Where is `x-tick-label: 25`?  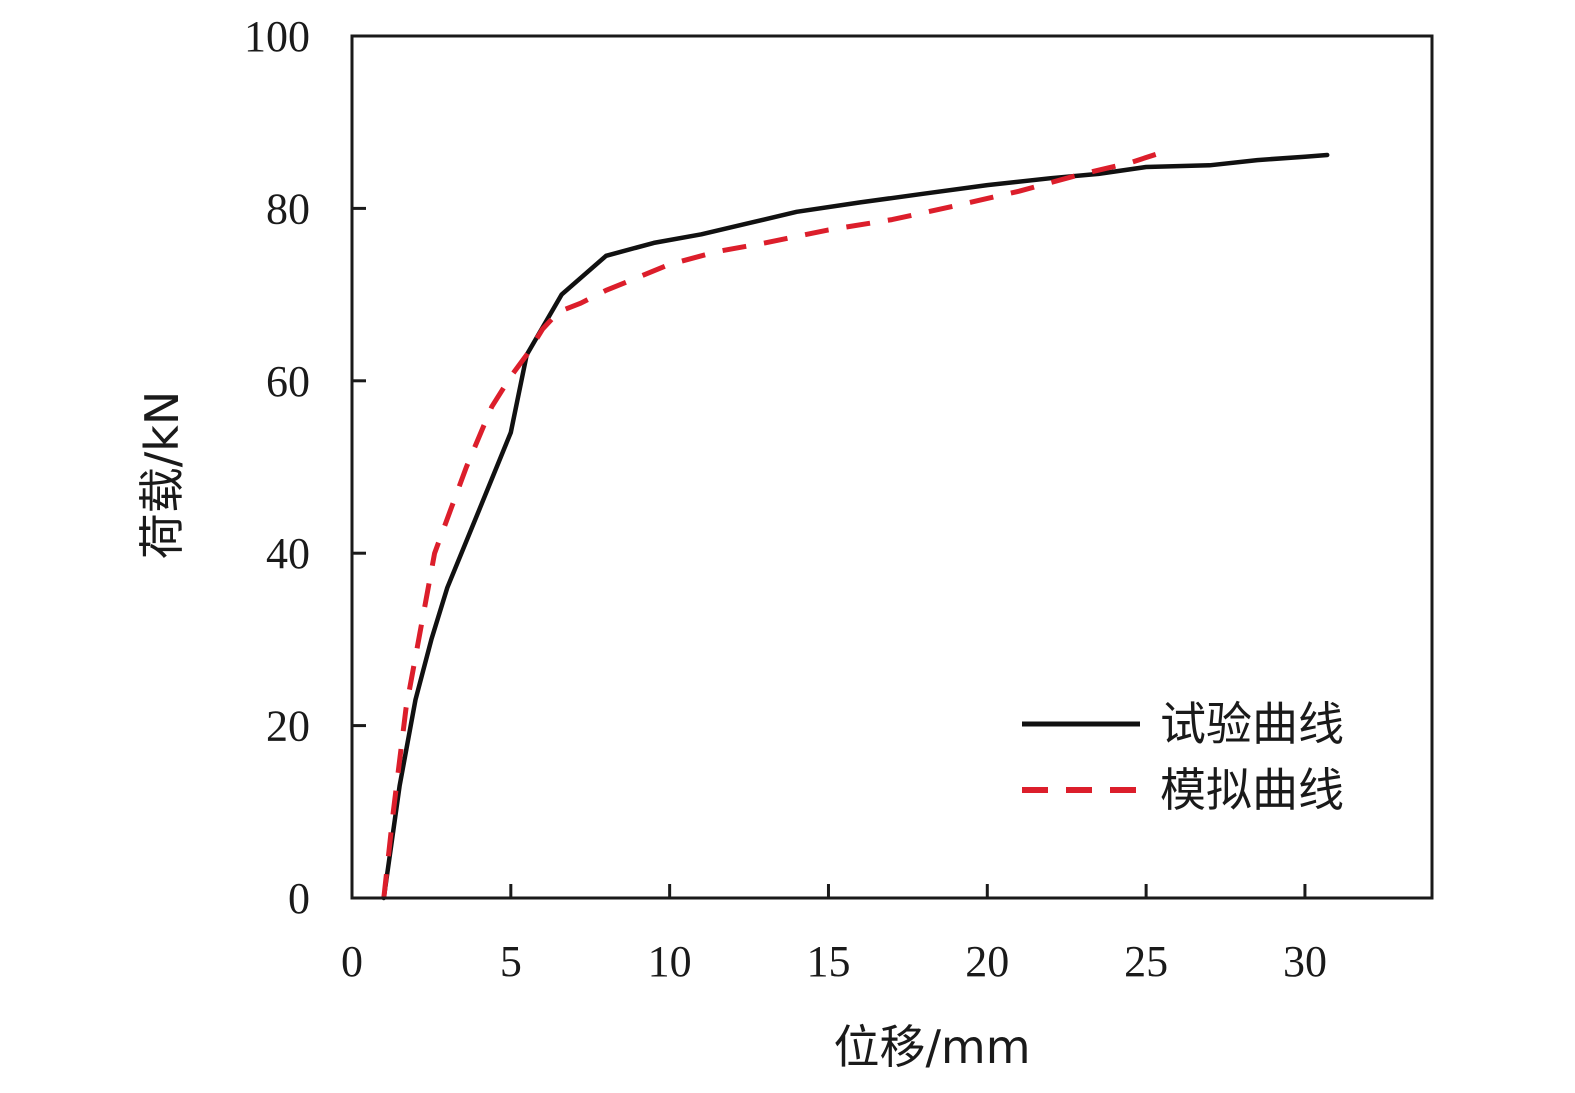 x-tick-label: 25 is located at coordinates (1146, 961).